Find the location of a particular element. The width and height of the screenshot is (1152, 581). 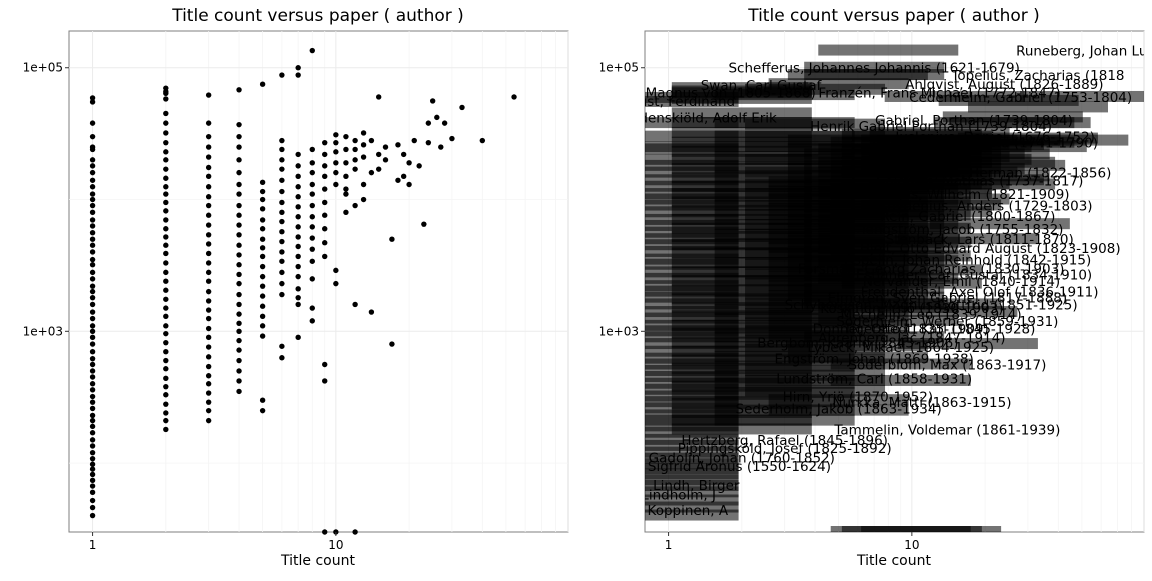

author-label: Pippingsköld, Josef (1825-1892) is located at coordinates (785, 449).